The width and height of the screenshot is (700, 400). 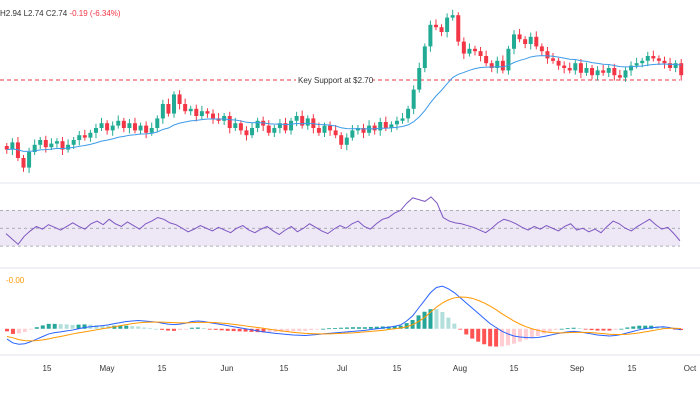 I want to click on ohlc-low: L2.74, so click(x=33, y=13).